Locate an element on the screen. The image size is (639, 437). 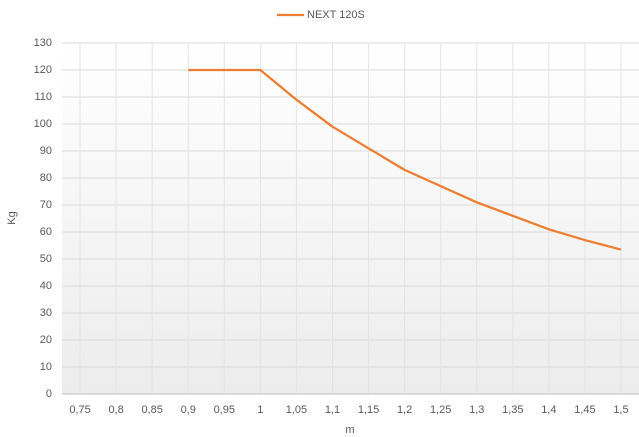
x-tick-label: 1,05 is located at coordinates (296, 410).